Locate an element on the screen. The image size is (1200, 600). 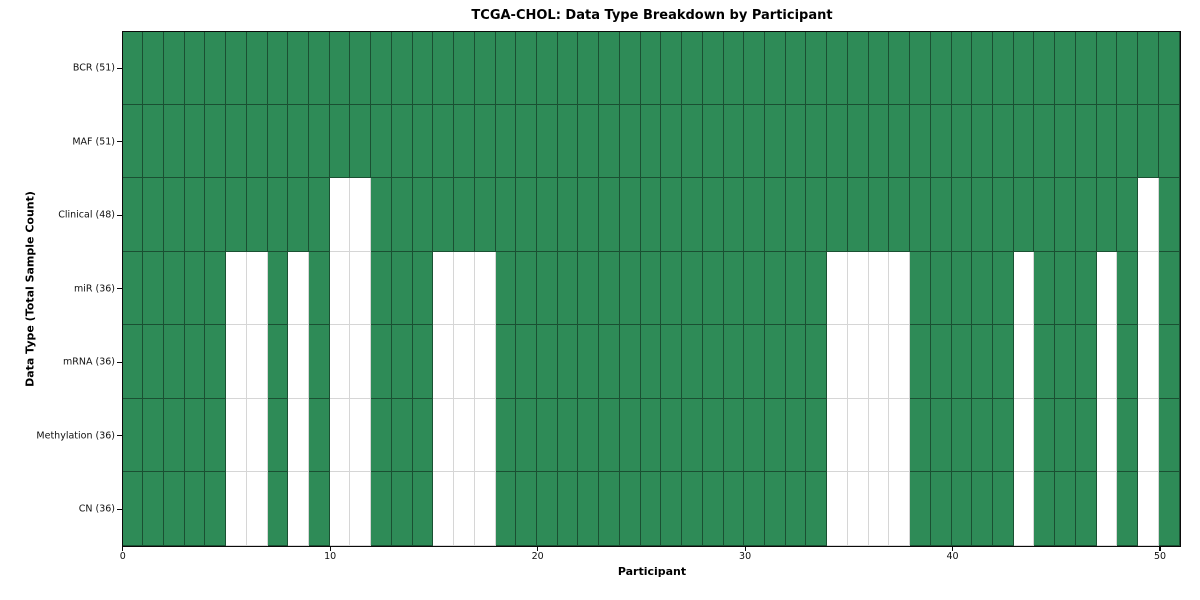
y-tick-mark-CN is located at coordinates (119, 509).